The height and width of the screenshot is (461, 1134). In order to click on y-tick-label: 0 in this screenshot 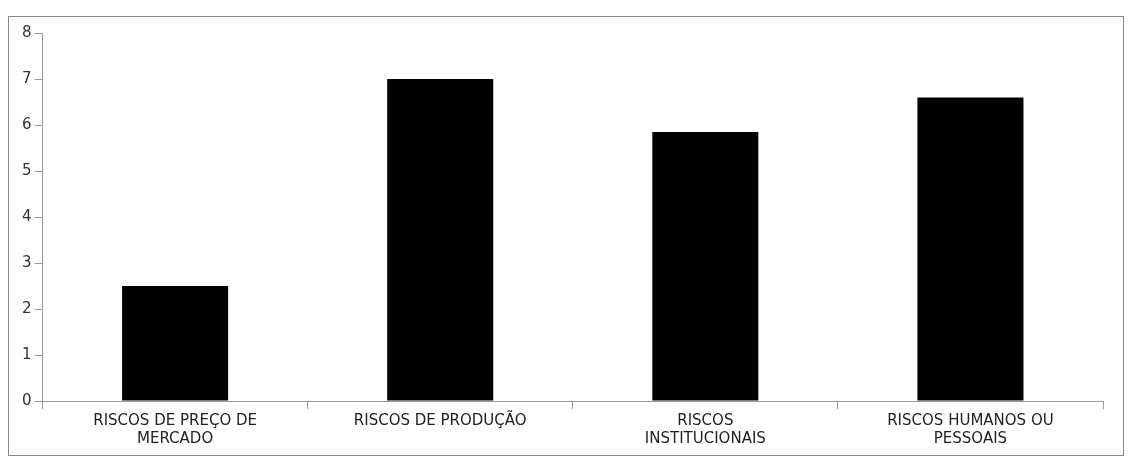, I will do `click(27, 399)`.